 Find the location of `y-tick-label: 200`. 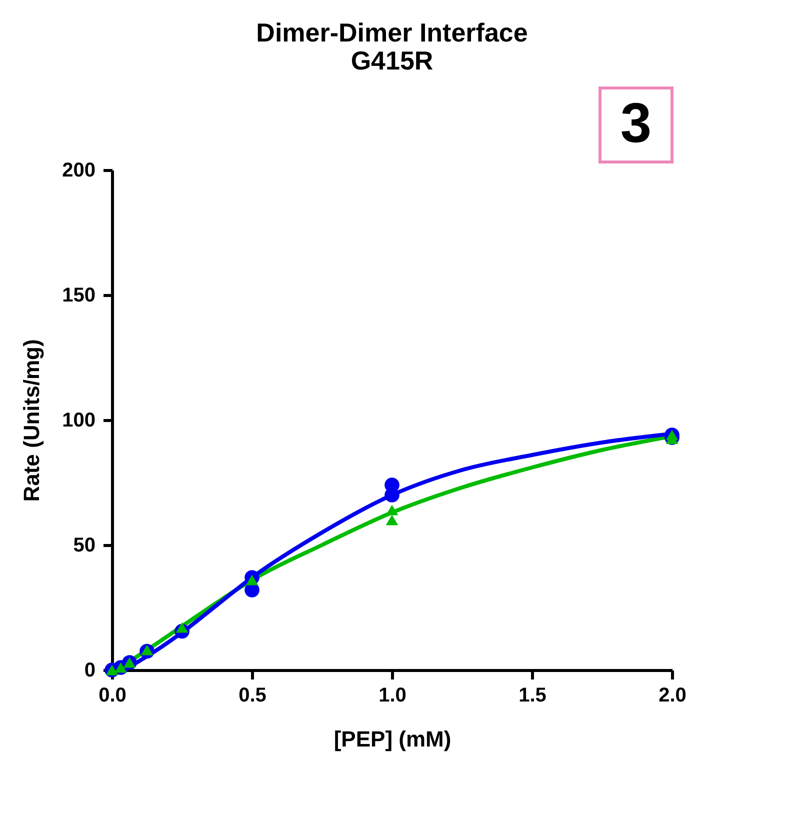

y-tick-label: 200 is located at coordinates (79, 171).